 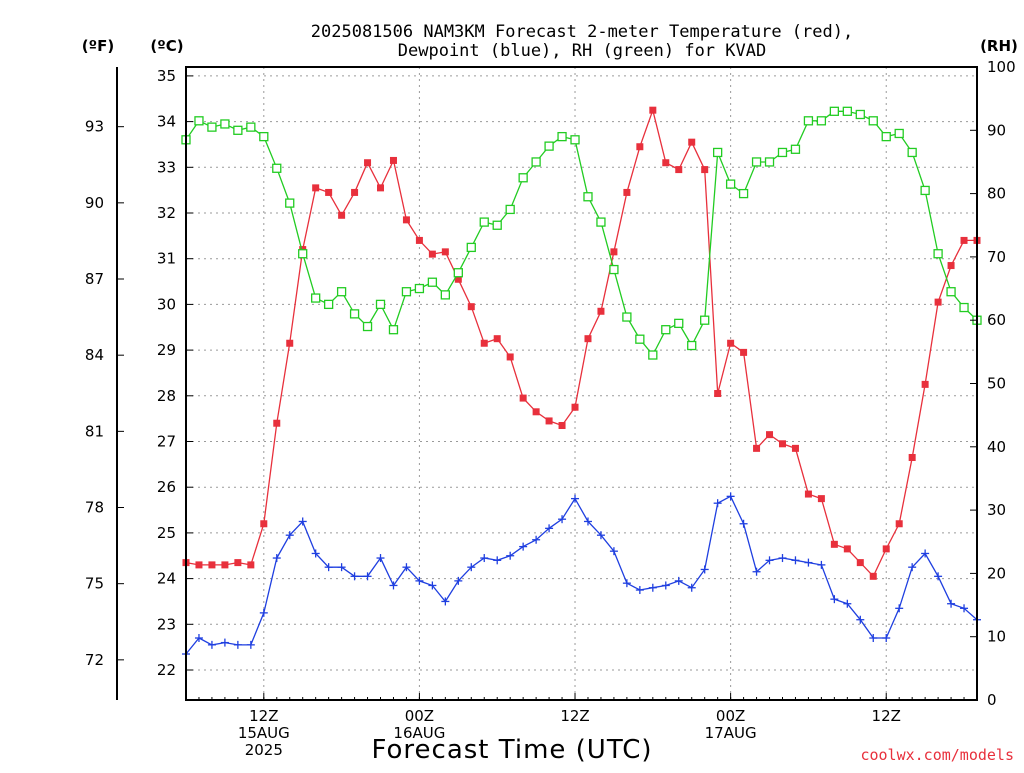 I want to click on celsius-tick-label: 31, so click(x=166, y=259).